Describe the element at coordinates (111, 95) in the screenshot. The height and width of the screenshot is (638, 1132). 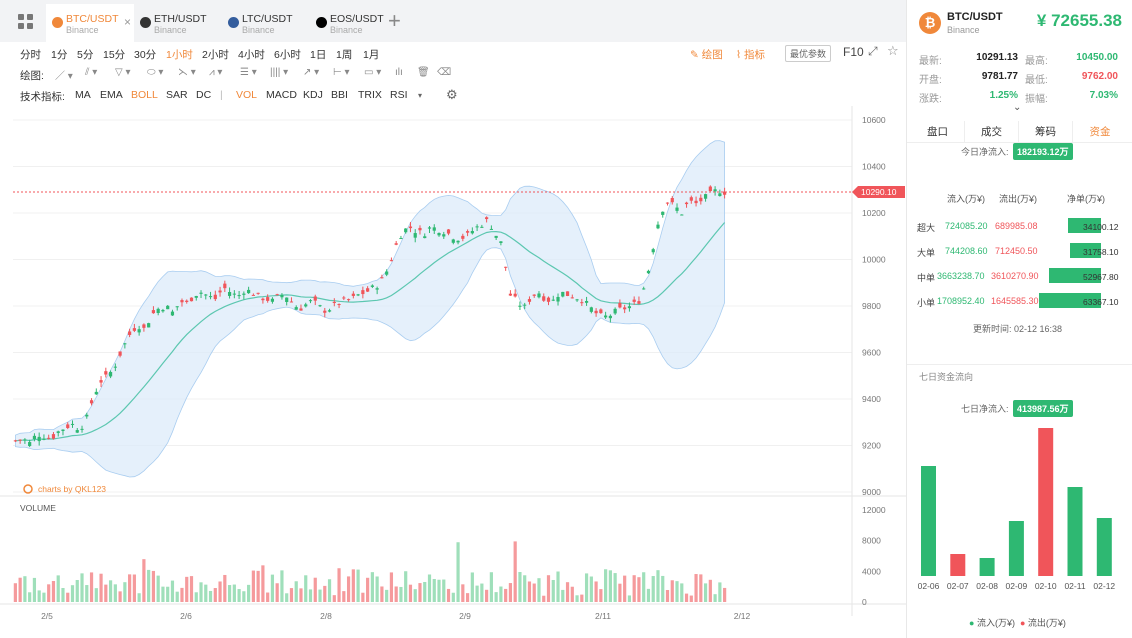
I see `indicator-ema: EMA` at that location.